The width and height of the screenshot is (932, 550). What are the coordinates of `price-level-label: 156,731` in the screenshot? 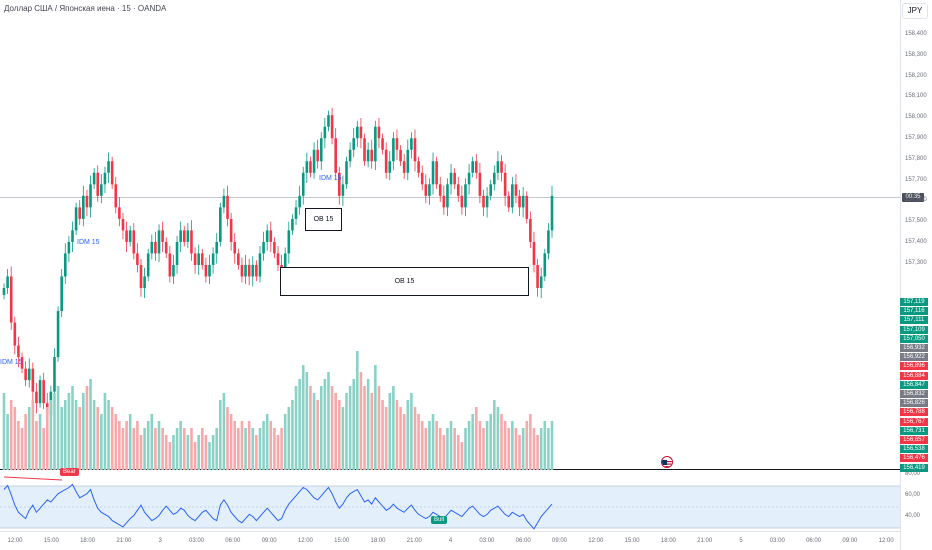 It's located at (914, 430).